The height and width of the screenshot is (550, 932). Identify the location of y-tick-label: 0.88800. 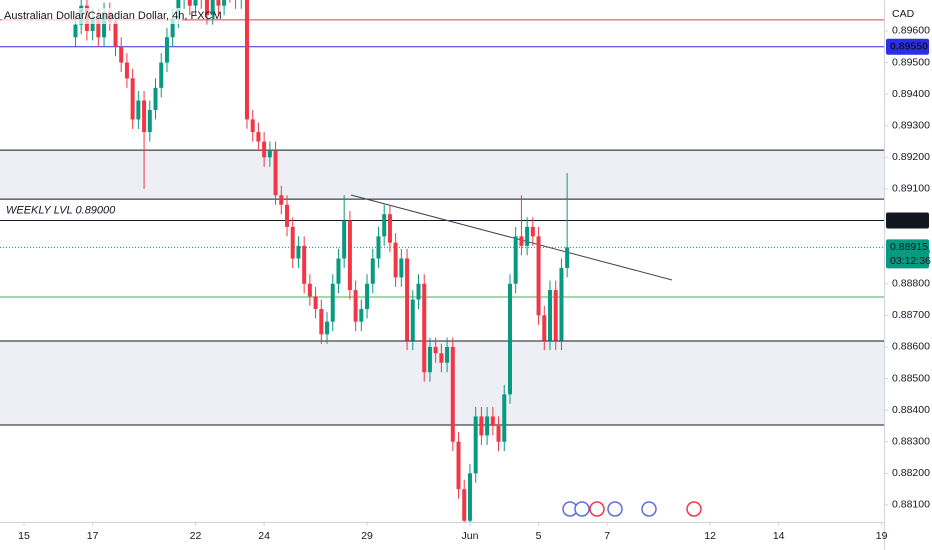
(911, 284).